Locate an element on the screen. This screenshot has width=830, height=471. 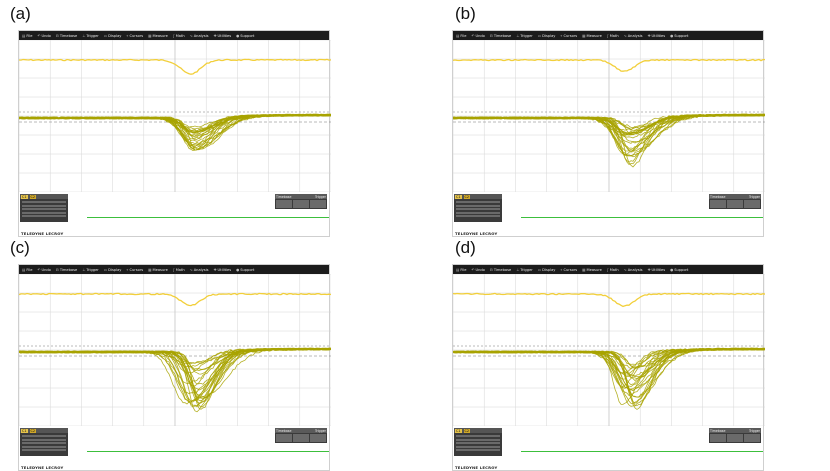
menu-label: Display is located at coordinates (549, 35).